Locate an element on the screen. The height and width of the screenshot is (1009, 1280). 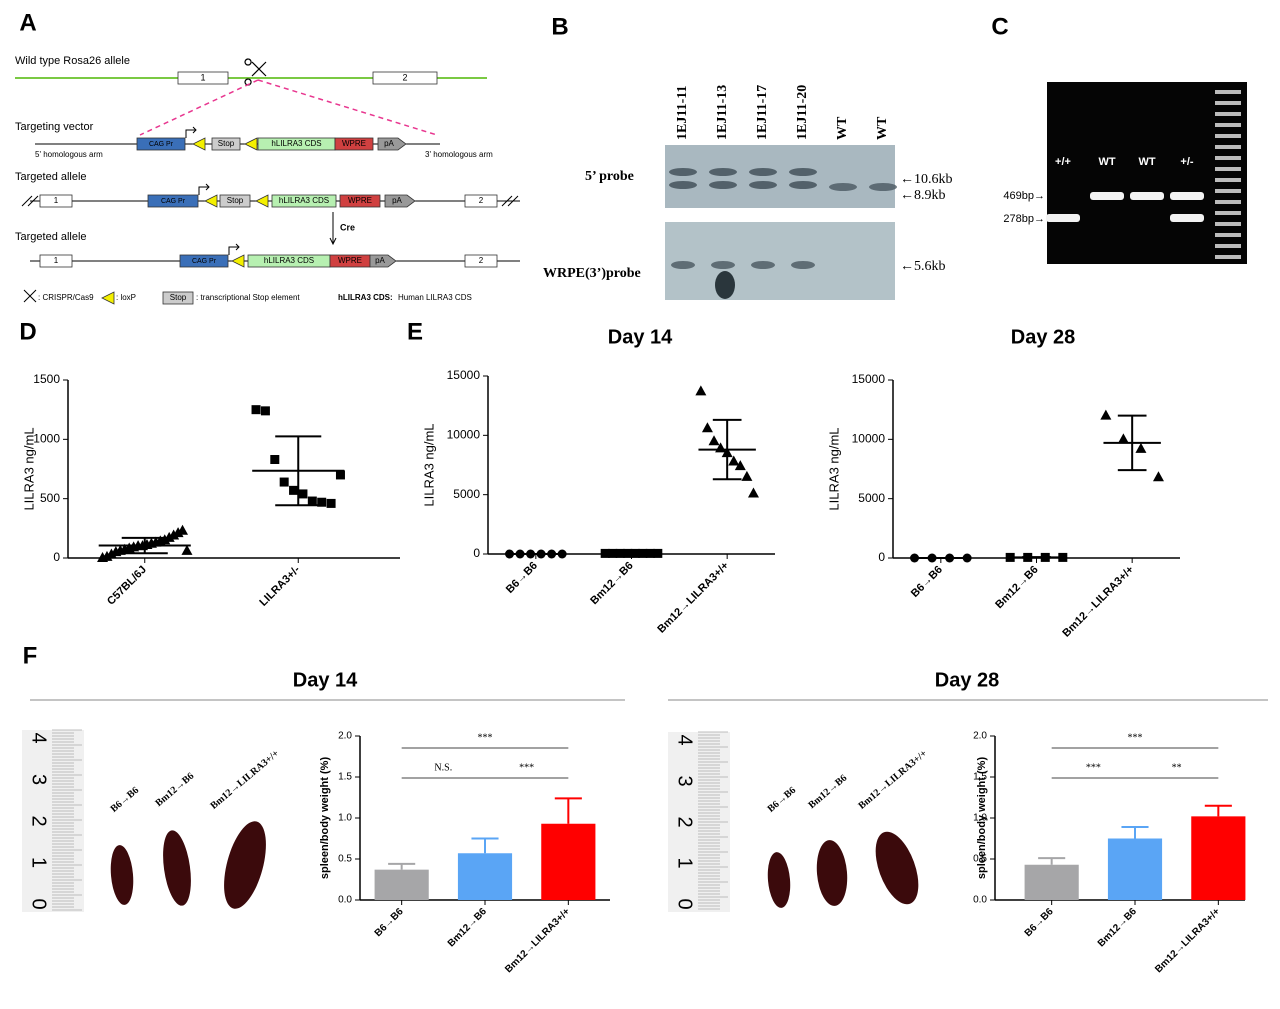
y-tick-label: 500 is located at coordinates (50, 498).